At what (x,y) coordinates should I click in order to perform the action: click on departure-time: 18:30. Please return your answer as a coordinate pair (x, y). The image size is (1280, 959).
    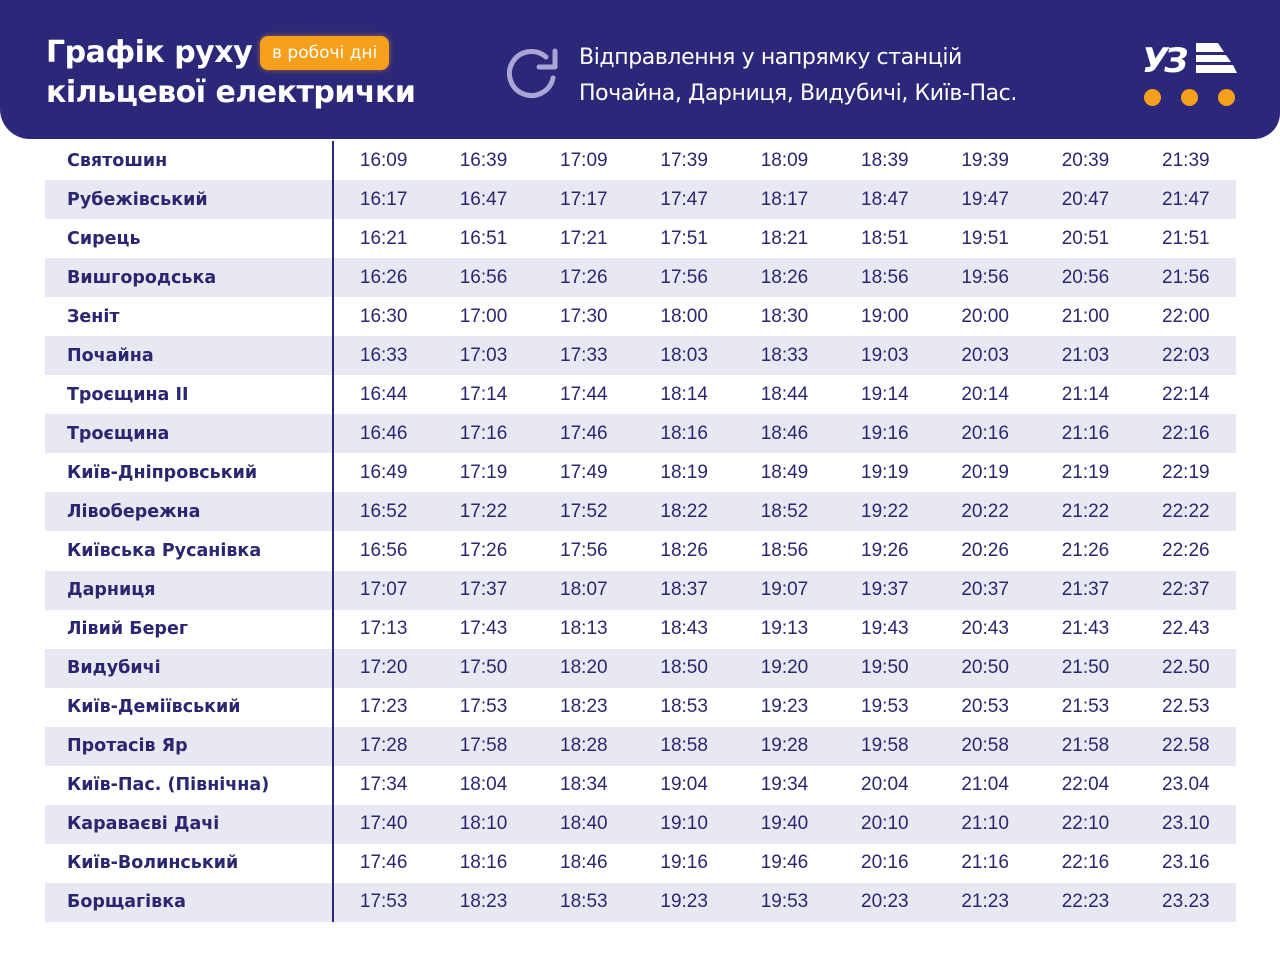
    Looking at the image, I should click on (784, 316).